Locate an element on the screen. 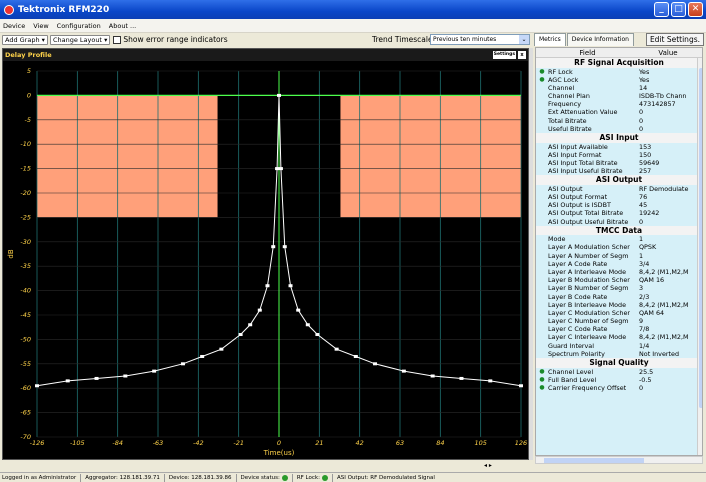 Image resolution: width=706 pixels, height=482 pixels. metric-value: 1/4 is located at coordinates (644, 345).